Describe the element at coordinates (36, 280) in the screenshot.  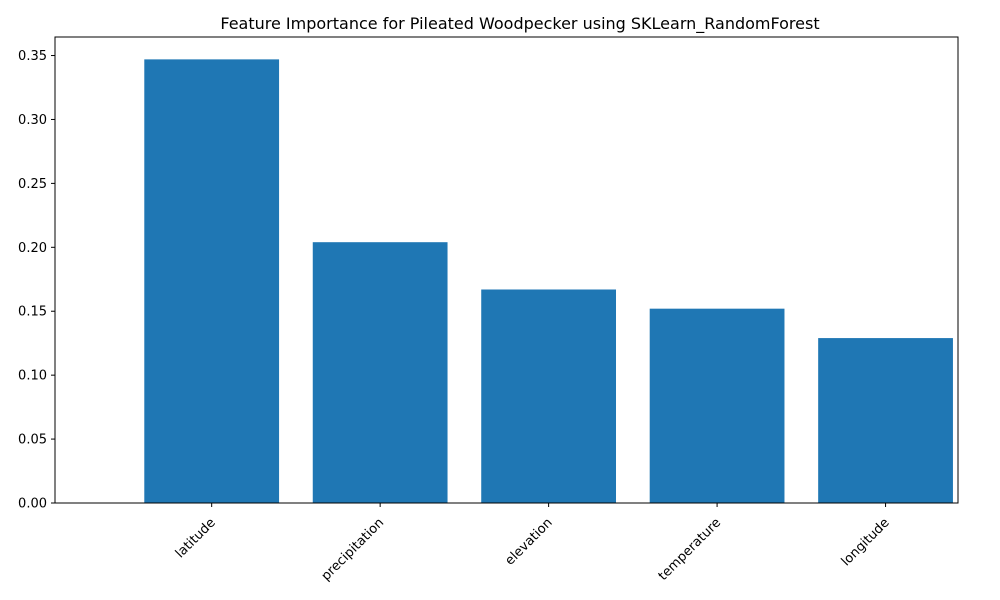
I see `y-axis-ticks: 0.00 0.05 0.10 0.15 0.20 0.25 0.30 0.35` at that location.